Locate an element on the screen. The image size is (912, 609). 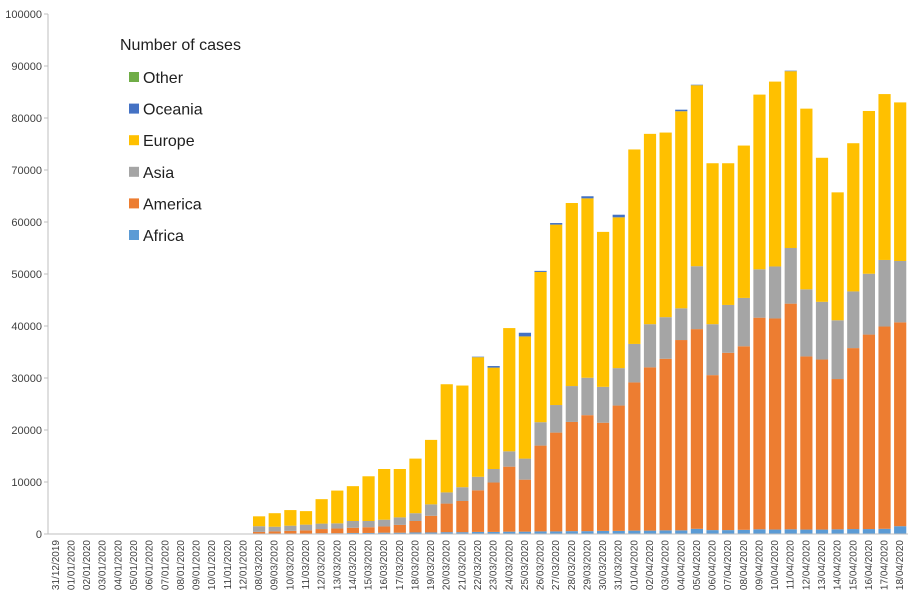
x-tick-label: 01/04/2020 is located at coordinates (634, 565).